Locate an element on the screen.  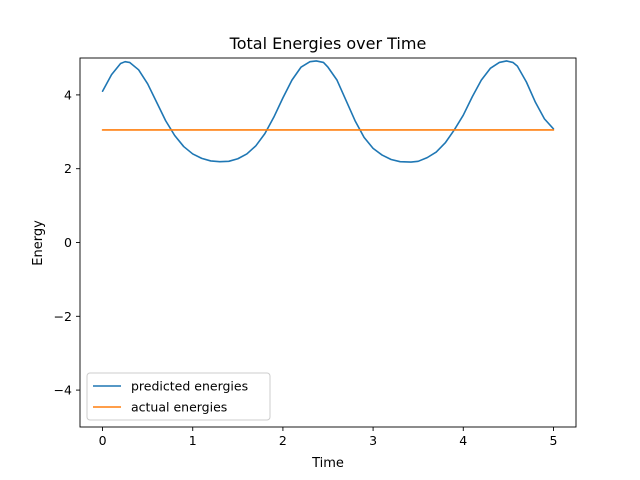
x-tick-label-5: 5 is located at coordinates (553, 440).